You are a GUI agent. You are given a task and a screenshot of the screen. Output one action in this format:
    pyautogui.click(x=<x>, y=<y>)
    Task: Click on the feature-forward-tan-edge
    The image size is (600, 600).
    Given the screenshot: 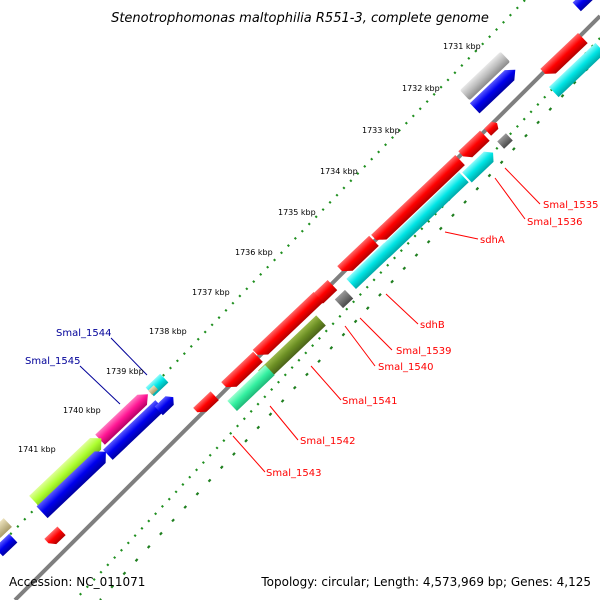 What is the action you would take?
    pyautogui.click(x=6, y=528)
    